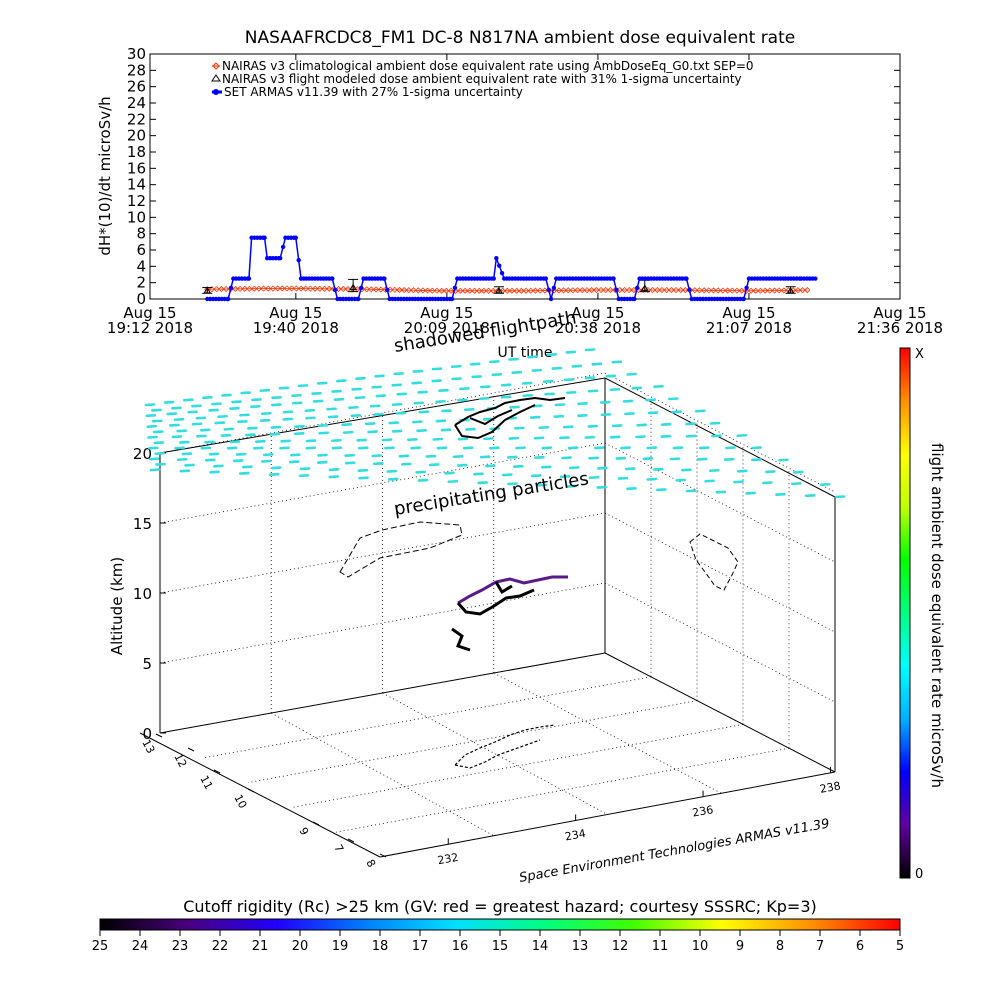  I want to click on y-tick-label: 18, so click(136, 152).